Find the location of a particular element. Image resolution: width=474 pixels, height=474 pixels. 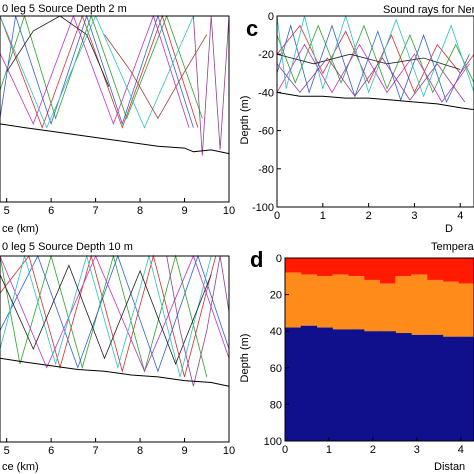

y-tick-label: -60 is located at coordinates (266, 132).